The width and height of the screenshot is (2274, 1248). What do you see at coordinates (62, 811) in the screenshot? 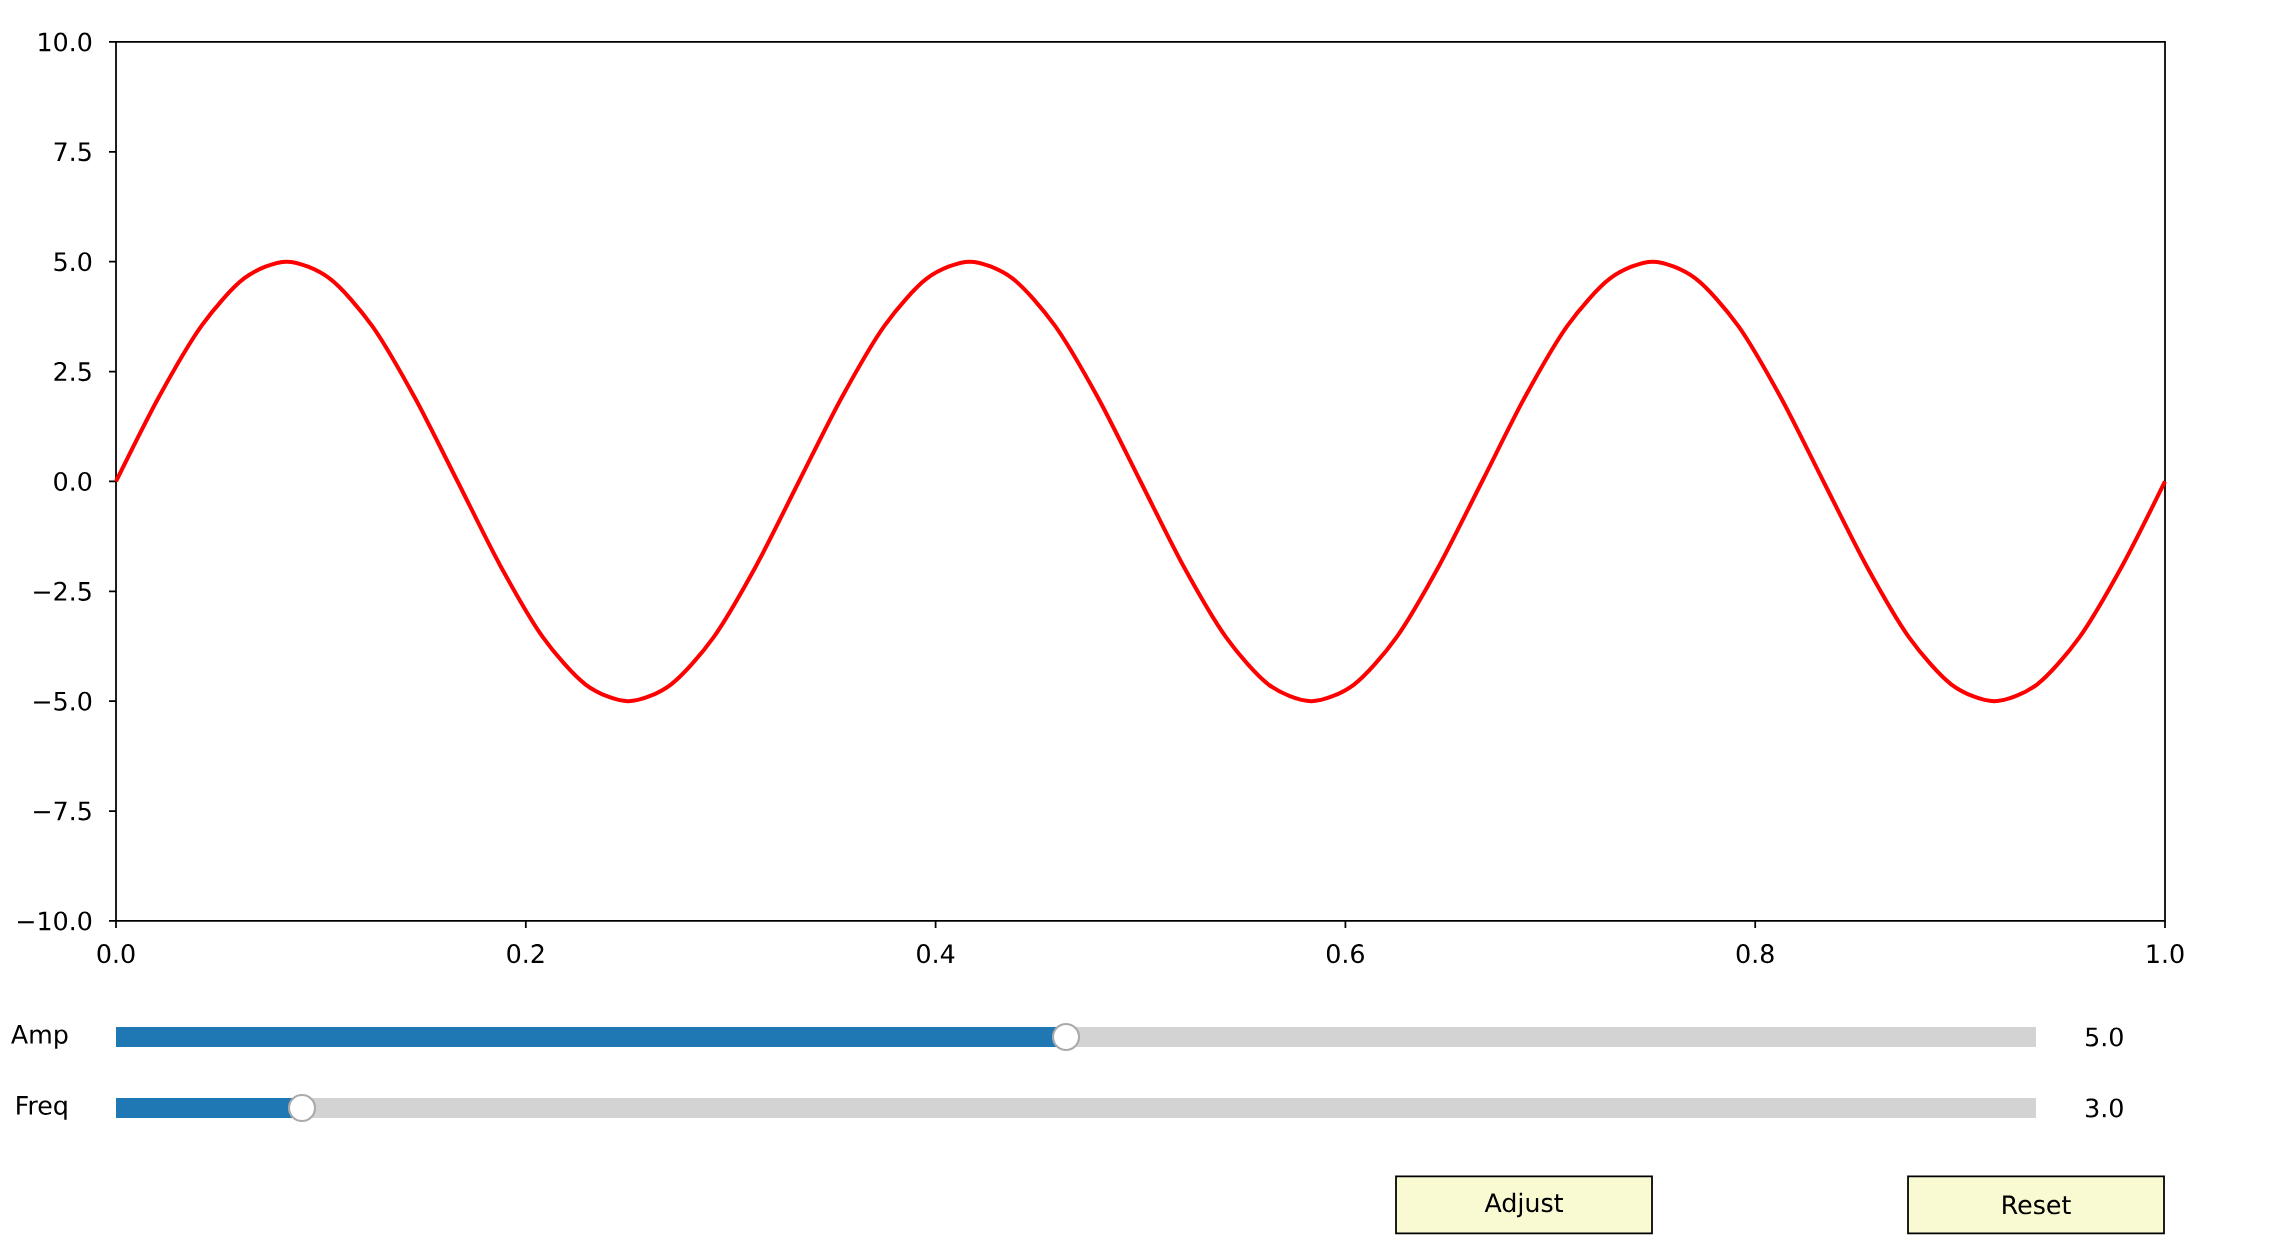
I see `y-tick-label: −7.5` at bounding box center [62, 811].